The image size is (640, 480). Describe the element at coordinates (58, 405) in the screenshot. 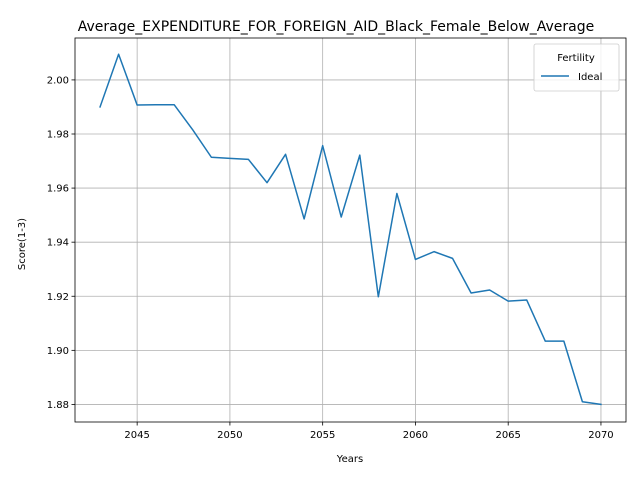

I see `y-tick-label: 1.88` at that location.